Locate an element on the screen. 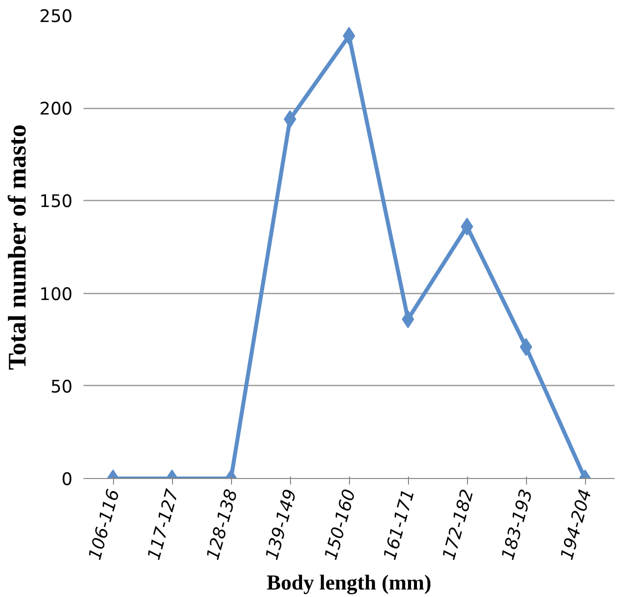 This screenshot has width=624, height=597. x-tick-label: 139-149 is located at coordinates (282, 524).